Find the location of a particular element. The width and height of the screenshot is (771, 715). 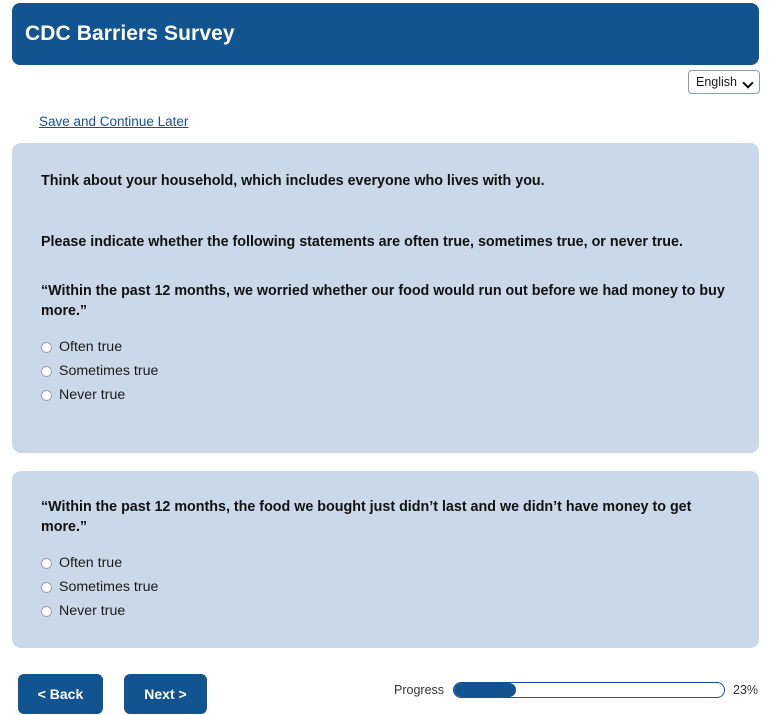

radio-option-often-true-2: Often true is located at coordinates (390, 564).